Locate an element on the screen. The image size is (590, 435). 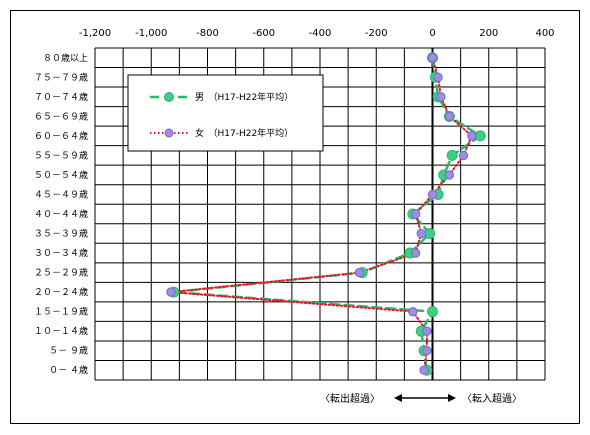
legend-label: 男 （H17-H22年平均） is located at coordinates (244, 97).